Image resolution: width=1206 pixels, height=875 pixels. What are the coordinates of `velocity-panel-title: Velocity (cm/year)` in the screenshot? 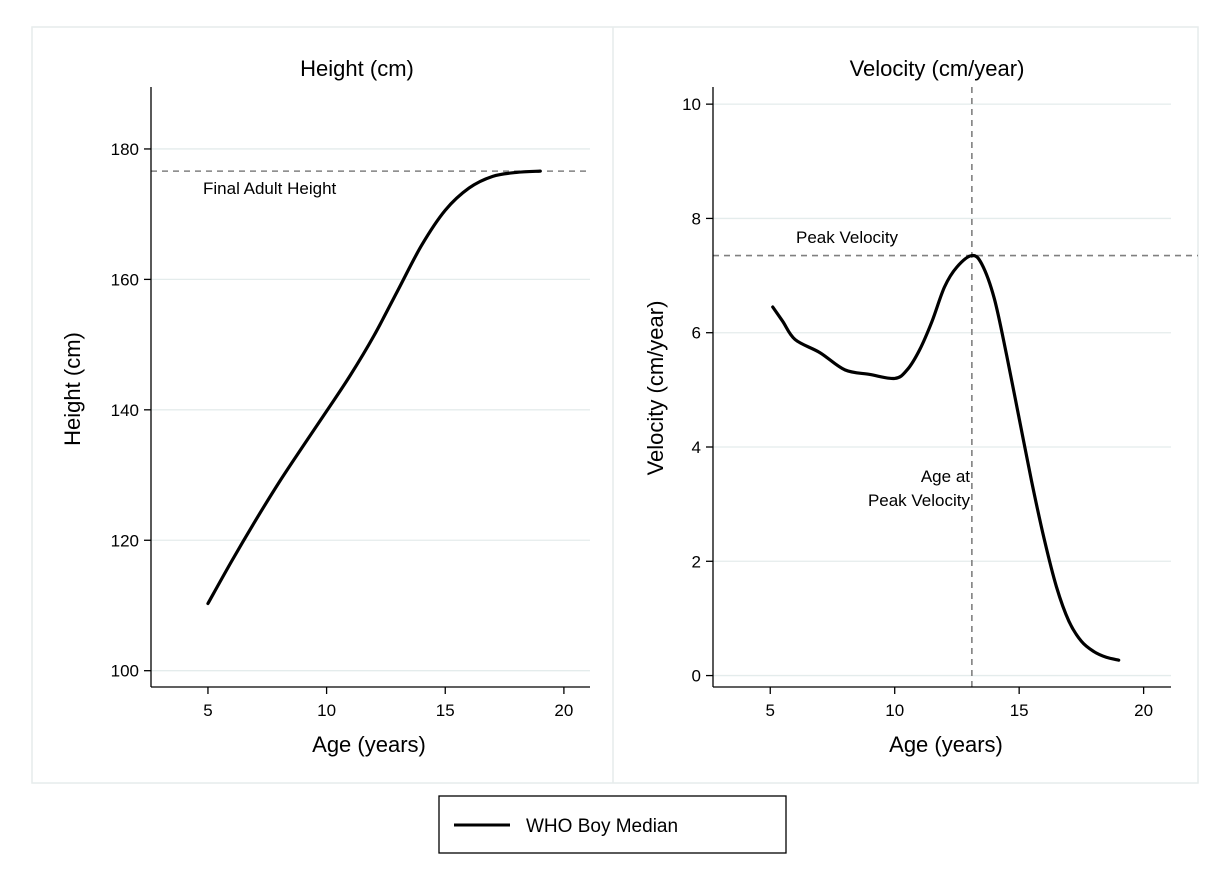 It's located at (937, 68).